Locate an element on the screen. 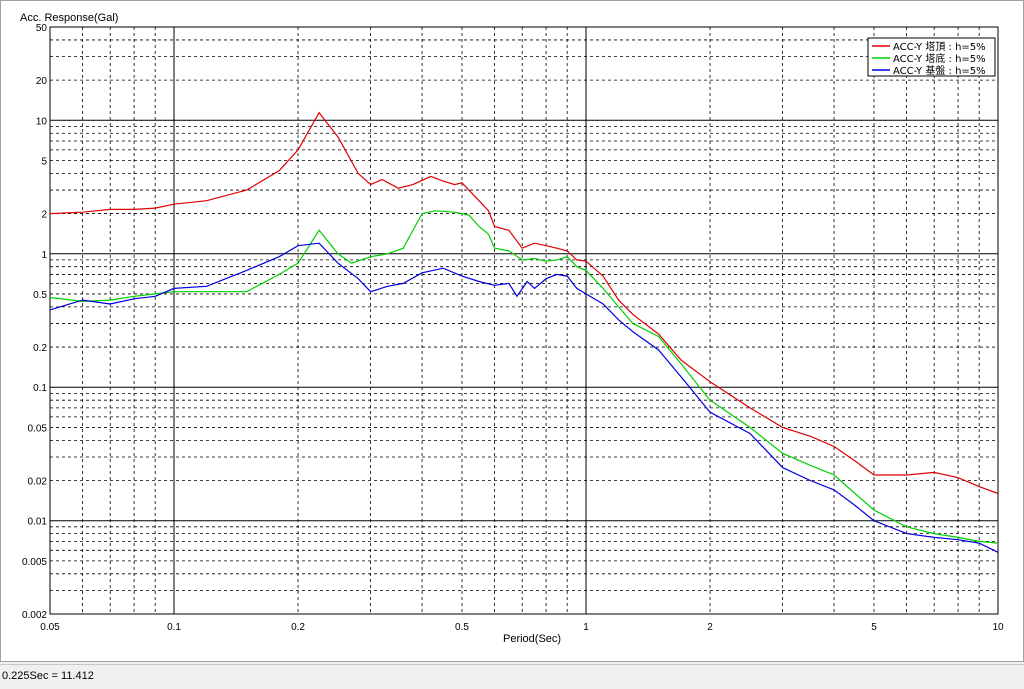  y-tick-label: 0.5 is located at coordinates (40, 295).